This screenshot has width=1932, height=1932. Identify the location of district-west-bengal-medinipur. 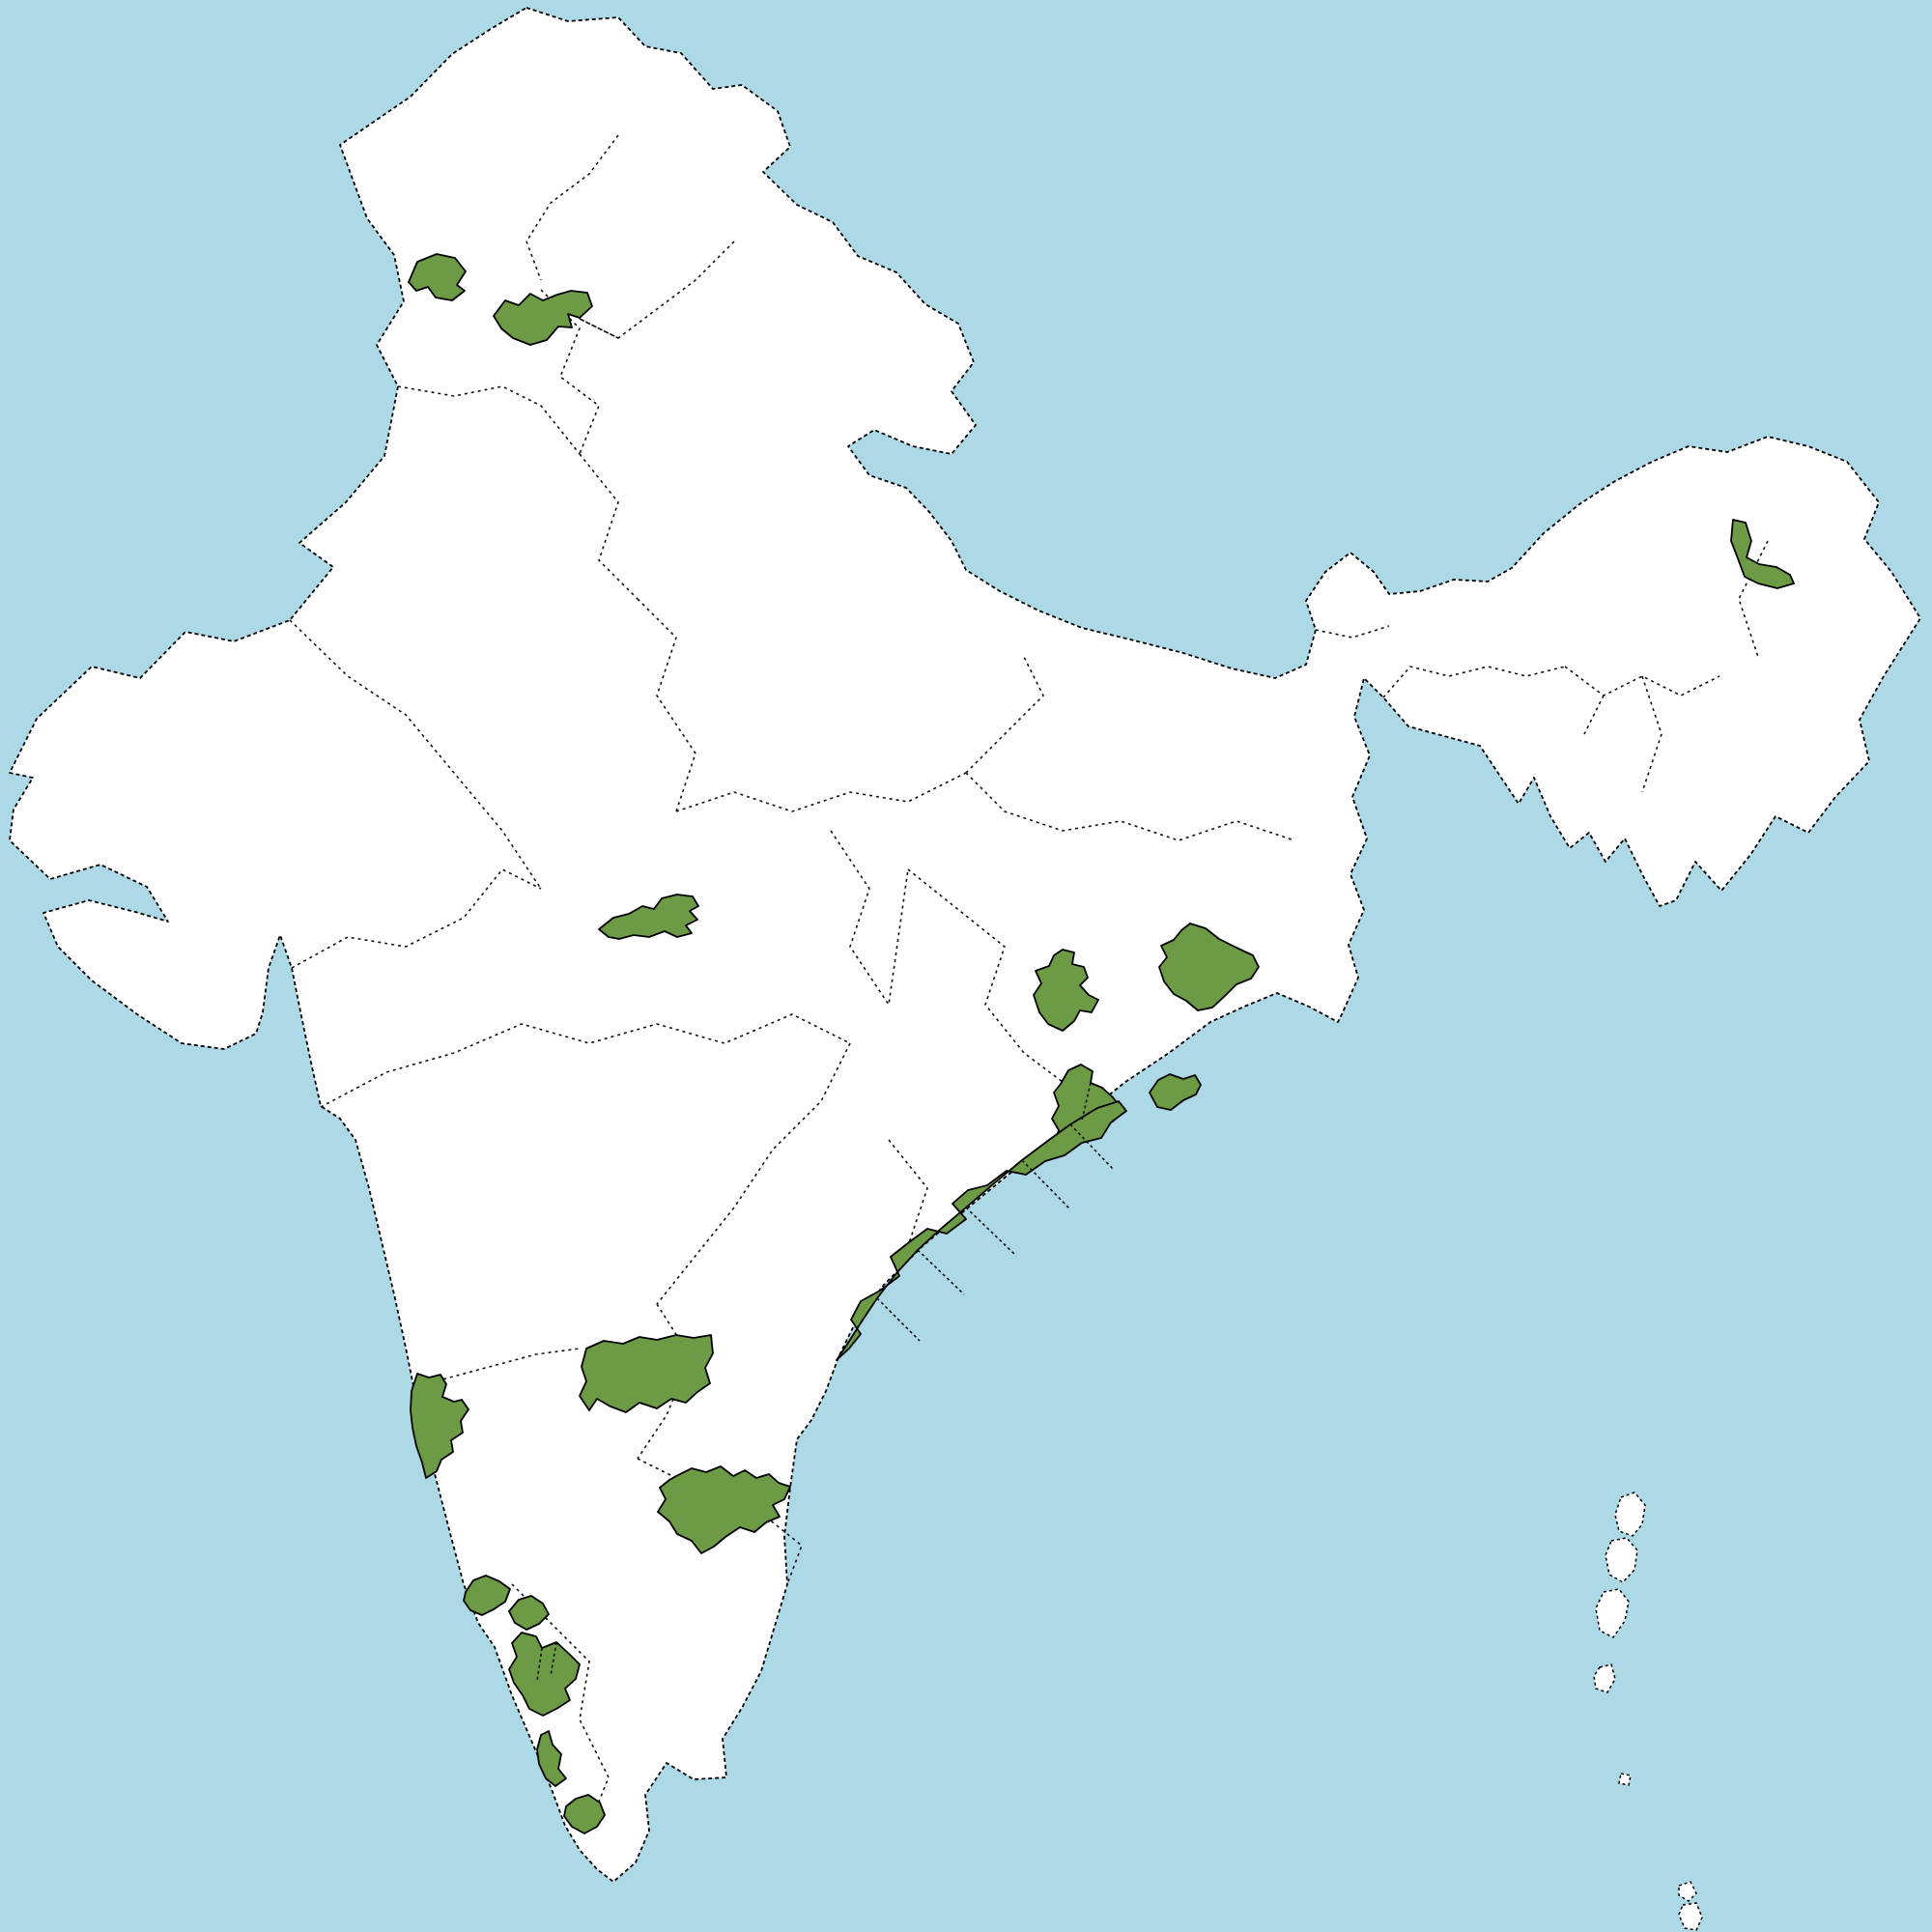
(1209, 967).